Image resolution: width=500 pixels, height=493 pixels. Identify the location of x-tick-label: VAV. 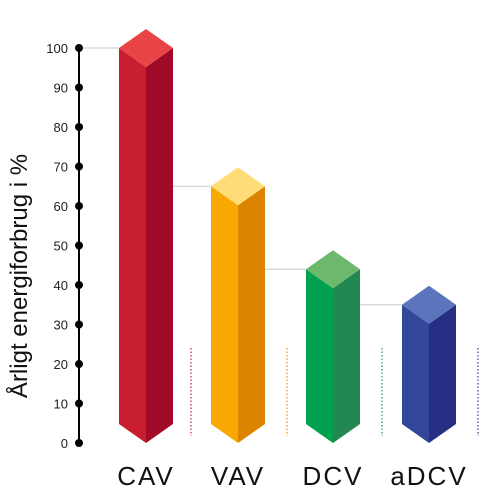
(238, 476).